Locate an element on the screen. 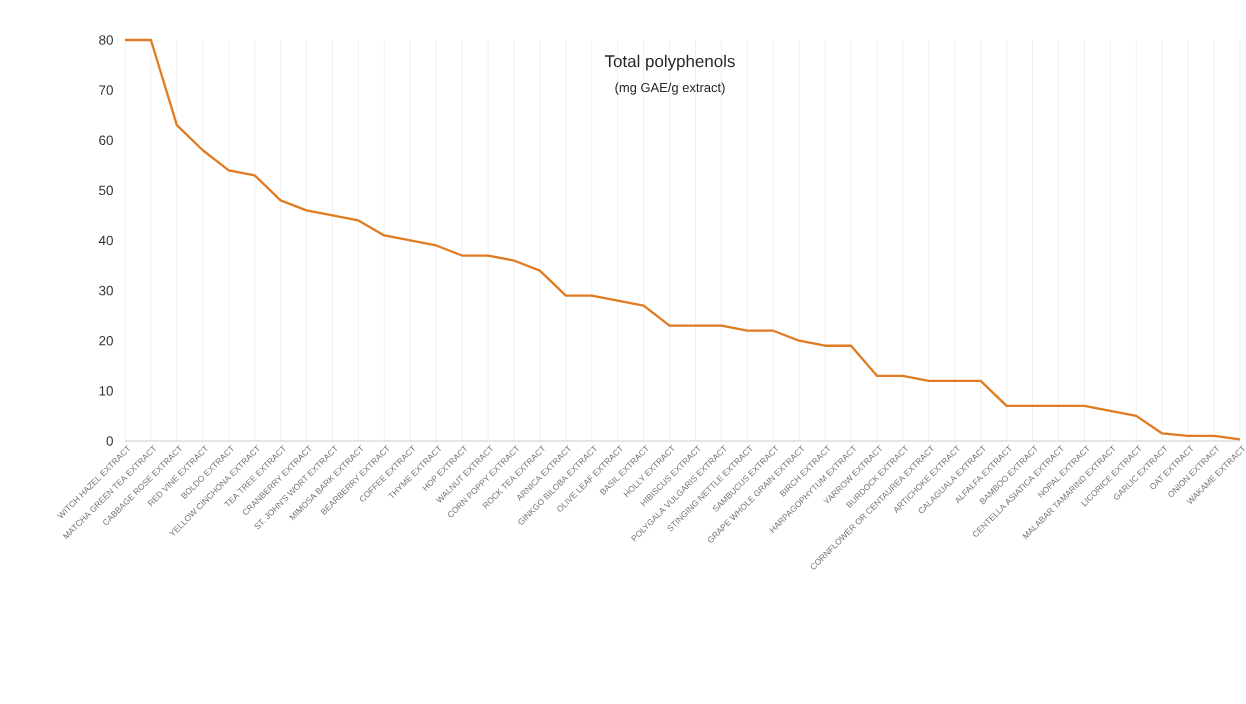 This screenshot has height=704, width=1246. text: (mg GAE/g extract) is located at coordinates (670, 88).